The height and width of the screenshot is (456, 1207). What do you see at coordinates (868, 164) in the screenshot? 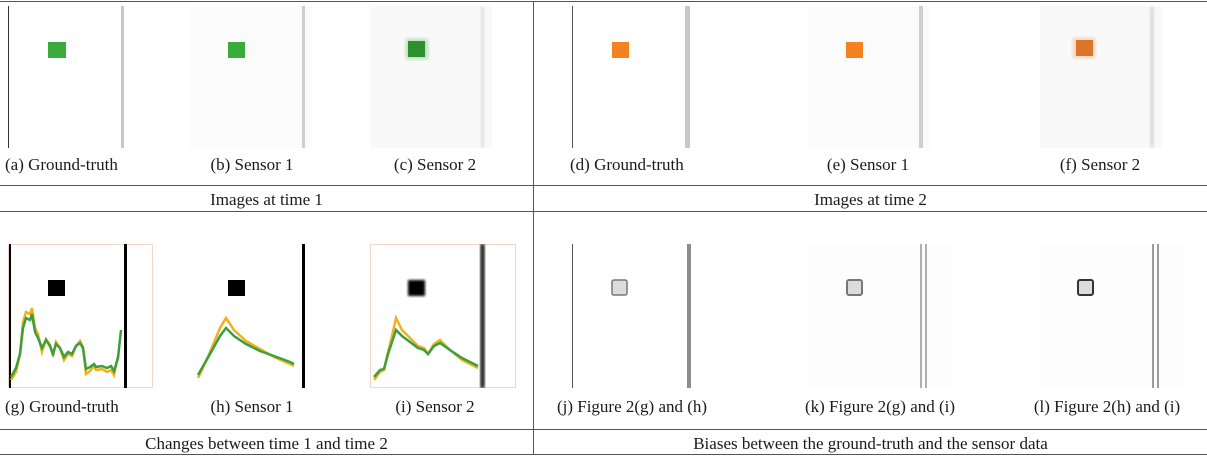
I see `caption-e: (e) Sensor 1` at bounding box center [868, 164].